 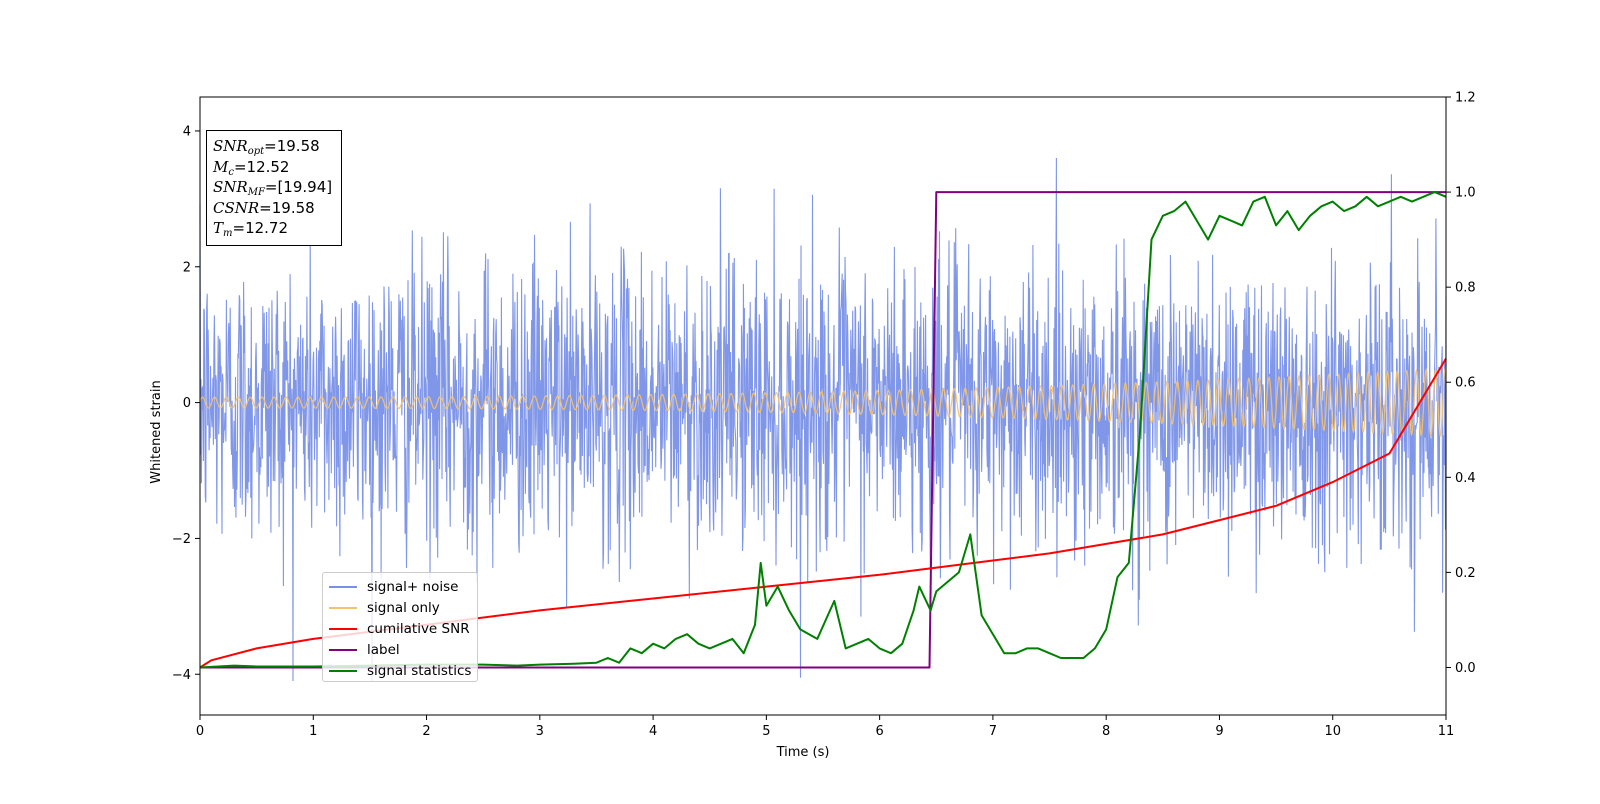 What do you see at coordinates (1465, 98) in the screenshot?
I see `y2-tick-label: 1.2` at bounding box center [1465, 98].